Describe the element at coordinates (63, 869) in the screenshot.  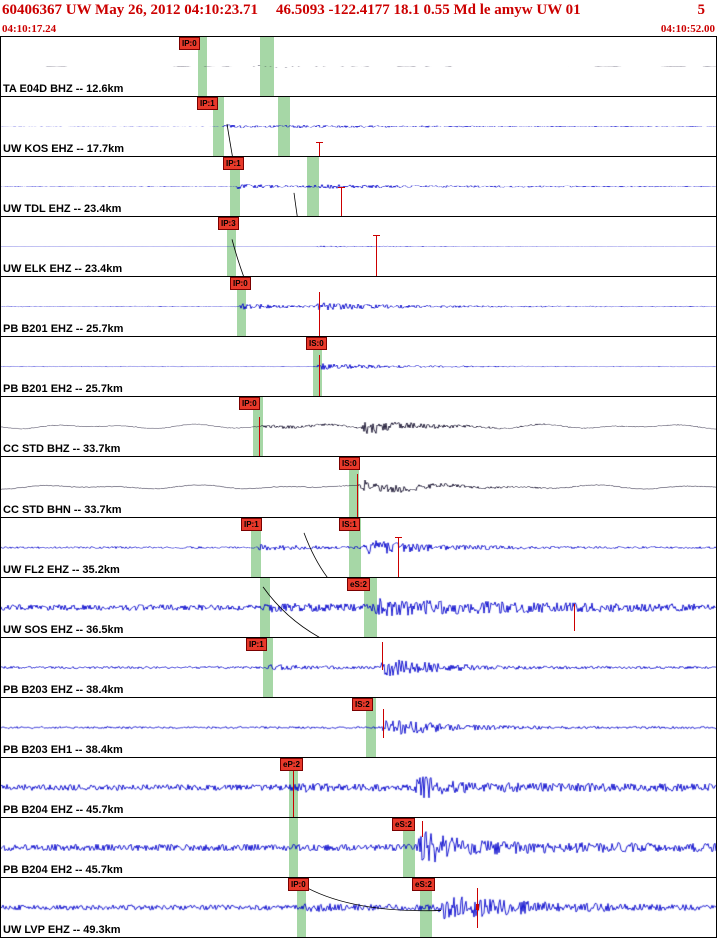
I see `station-label: PB B204 EH2 -- 45.7km` at that location.